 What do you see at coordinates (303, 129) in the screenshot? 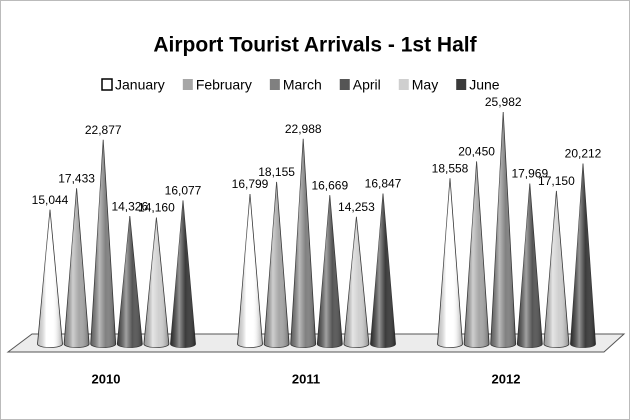
I see `value-label: 22,988` at bounding box center [303, 129].